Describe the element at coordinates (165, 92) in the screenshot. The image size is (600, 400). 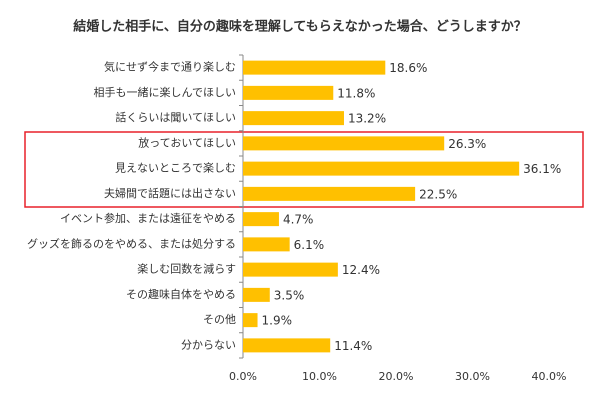
I see `y-tick-label: 相手も一緒に楽しんでほしい` at that location.